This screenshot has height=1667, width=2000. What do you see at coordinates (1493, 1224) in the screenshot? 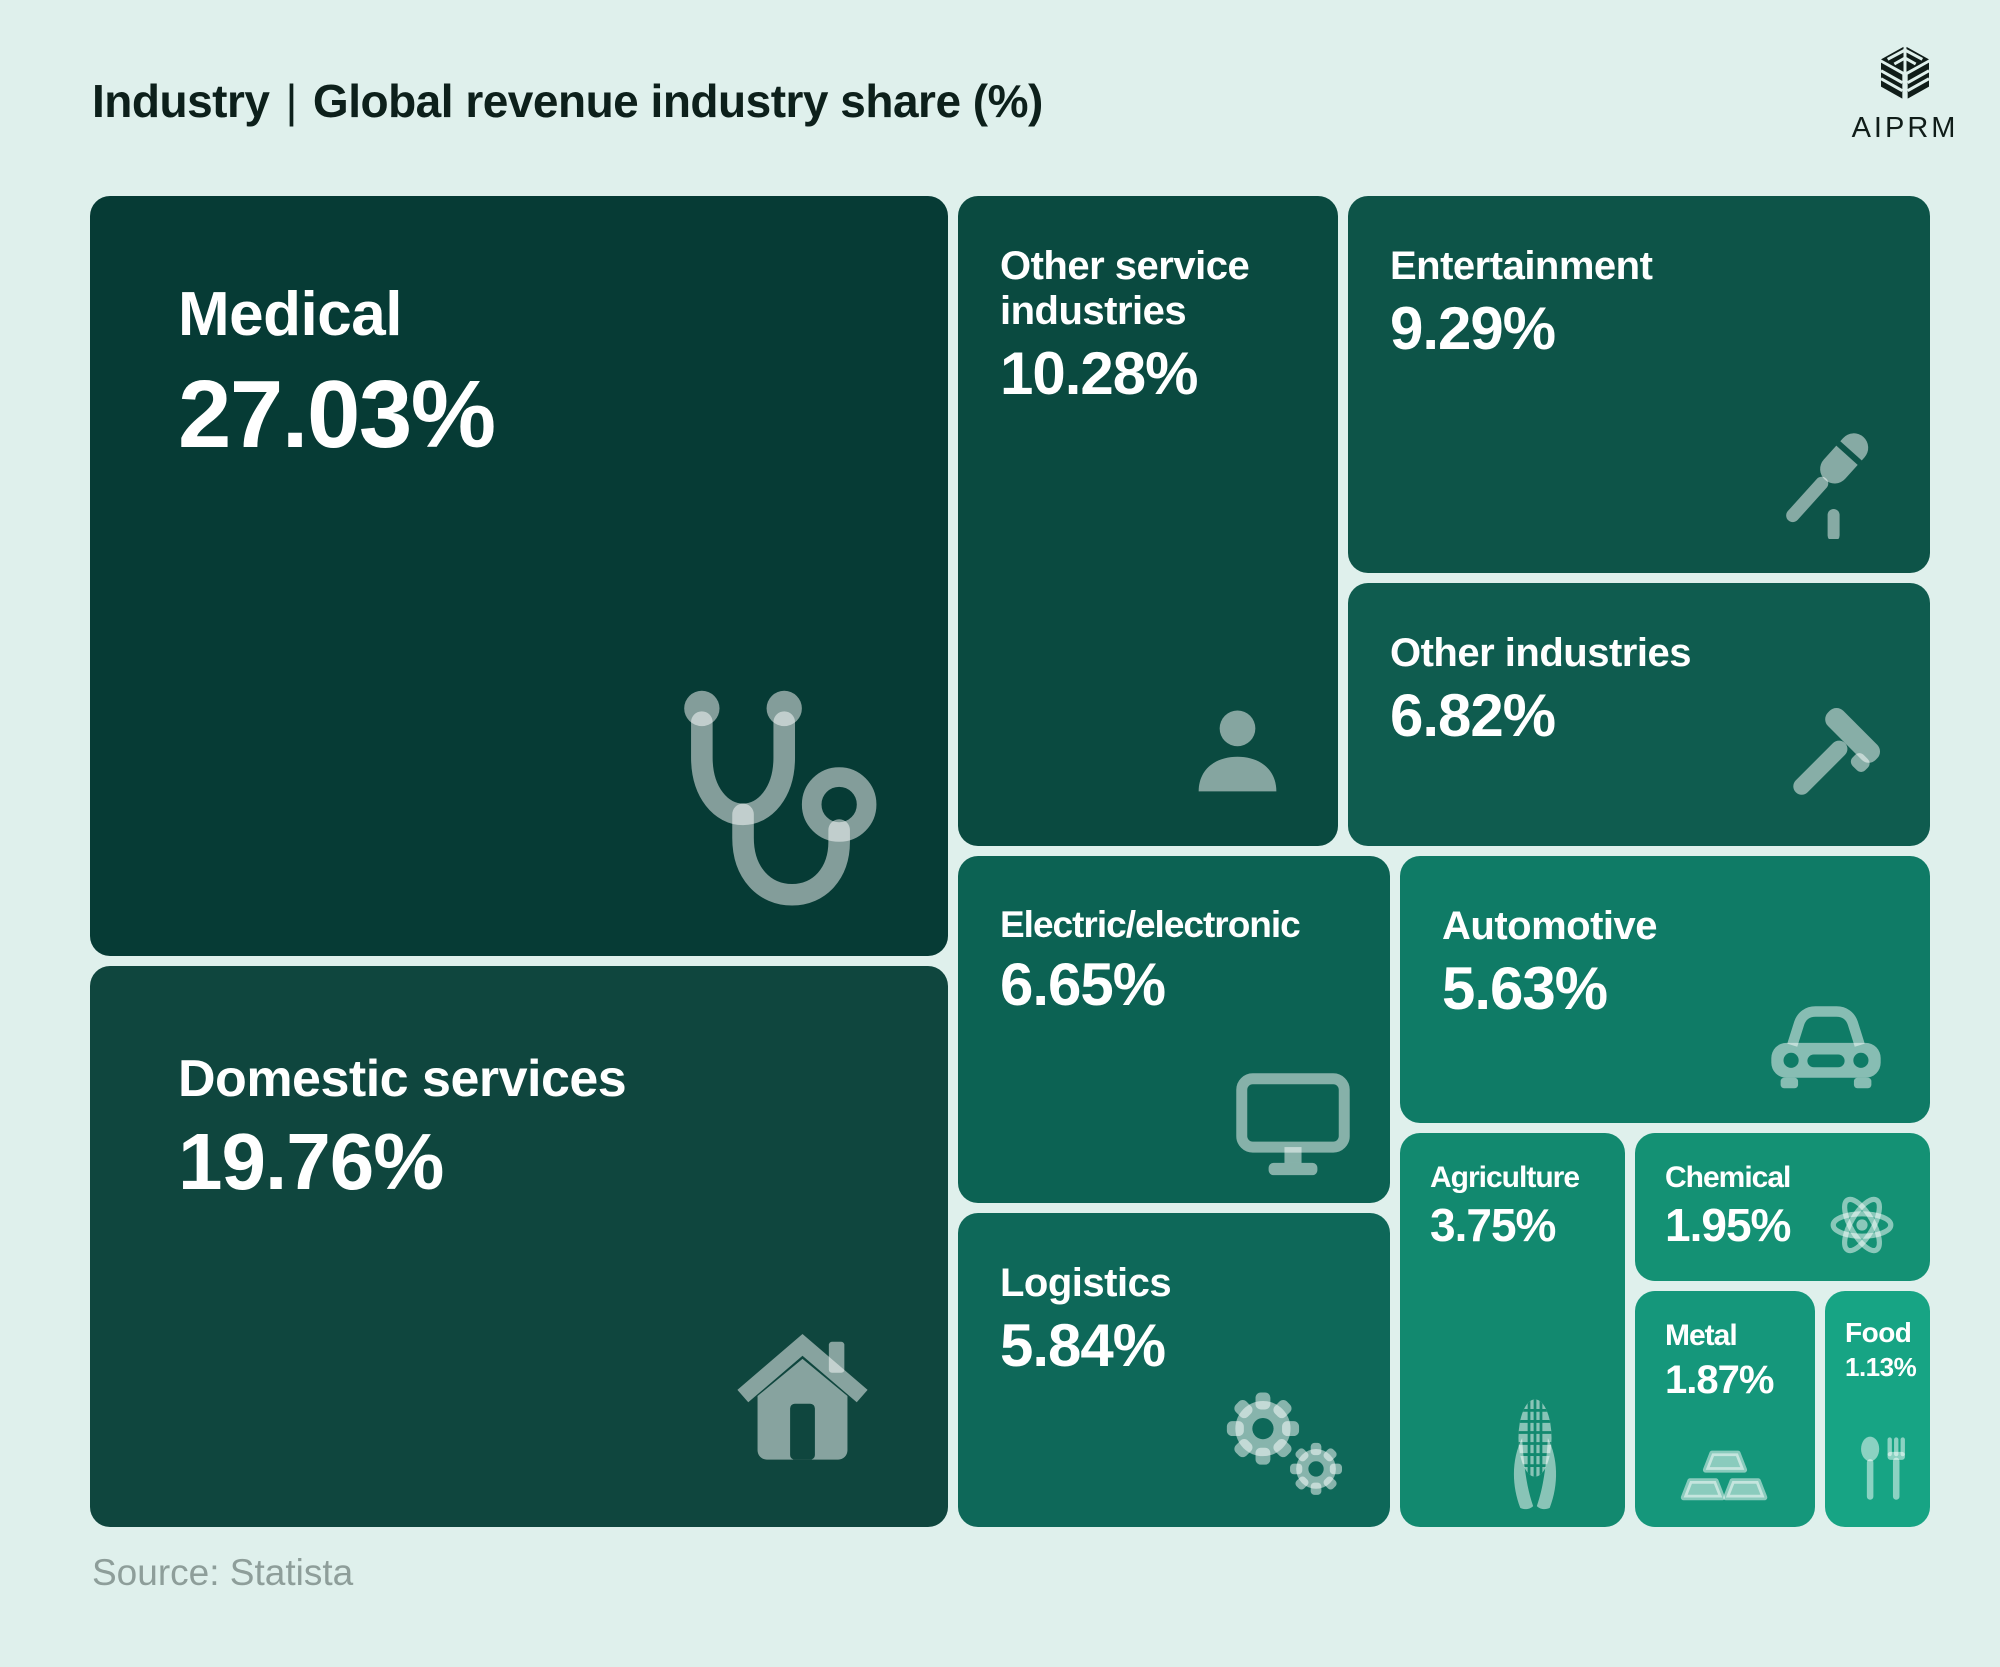
I see `tile-value: 3.75%` at bounding box center [1493, 1224].